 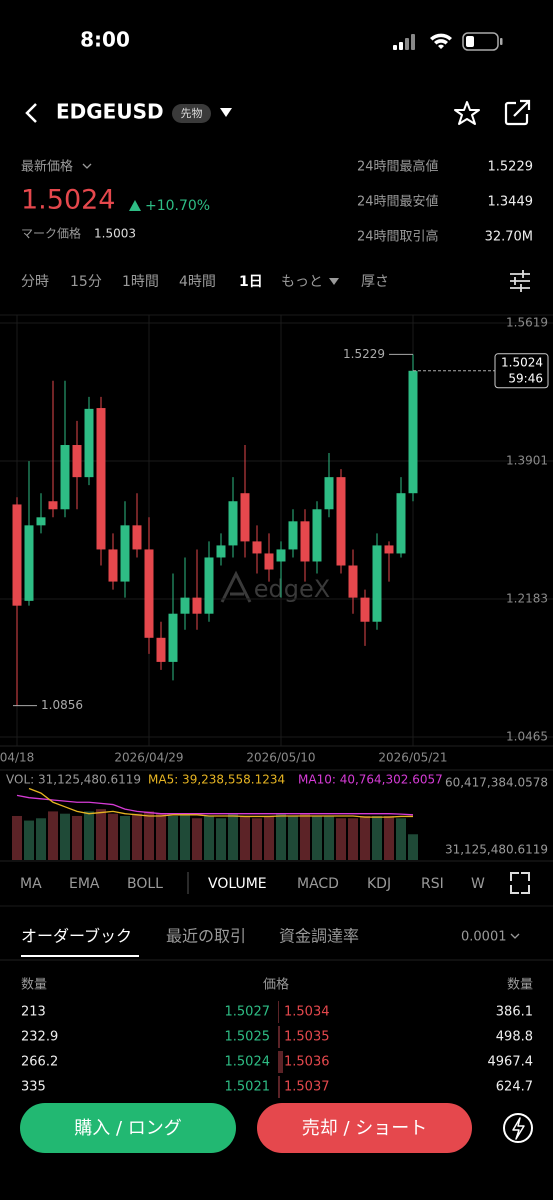 What do you see at coordinates (206, 936) in the screenshot?
I see `book-tab: 最近の取引` at bounding box center [206, 936].